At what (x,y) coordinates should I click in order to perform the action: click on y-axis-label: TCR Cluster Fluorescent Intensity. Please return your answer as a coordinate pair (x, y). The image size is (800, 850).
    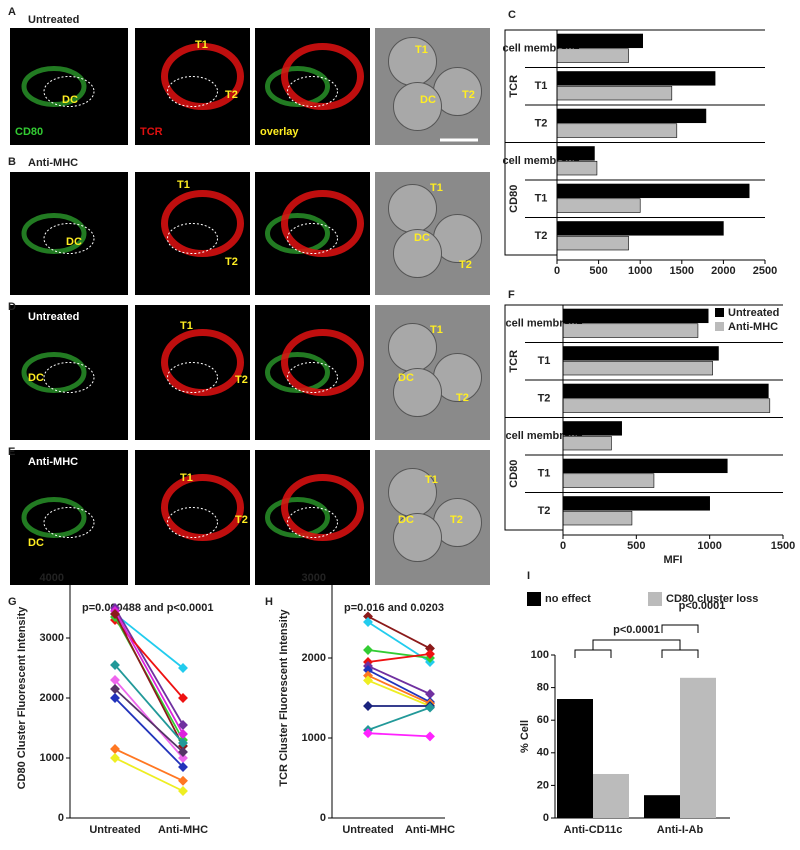
    Looking at the image, I should click on (284, 697).